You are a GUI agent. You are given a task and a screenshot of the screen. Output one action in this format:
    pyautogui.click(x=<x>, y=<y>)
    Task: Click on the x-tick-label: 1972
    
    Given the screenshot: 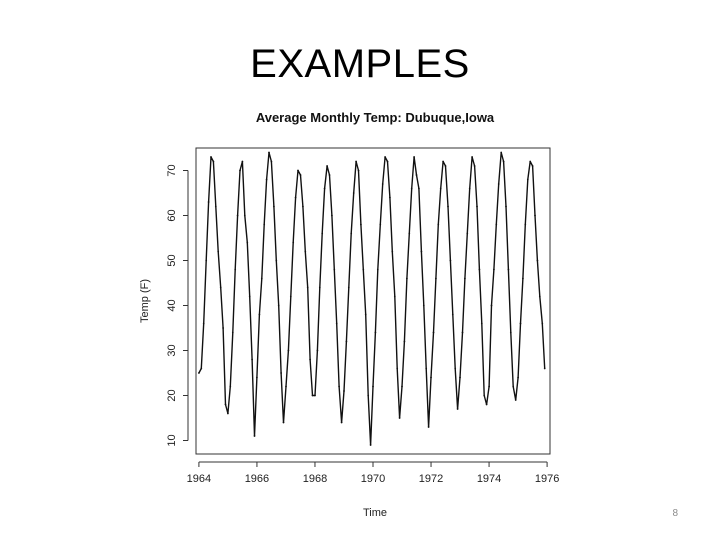 What is the action you would take?
    pyautogui.click(x=431, y=479)
    